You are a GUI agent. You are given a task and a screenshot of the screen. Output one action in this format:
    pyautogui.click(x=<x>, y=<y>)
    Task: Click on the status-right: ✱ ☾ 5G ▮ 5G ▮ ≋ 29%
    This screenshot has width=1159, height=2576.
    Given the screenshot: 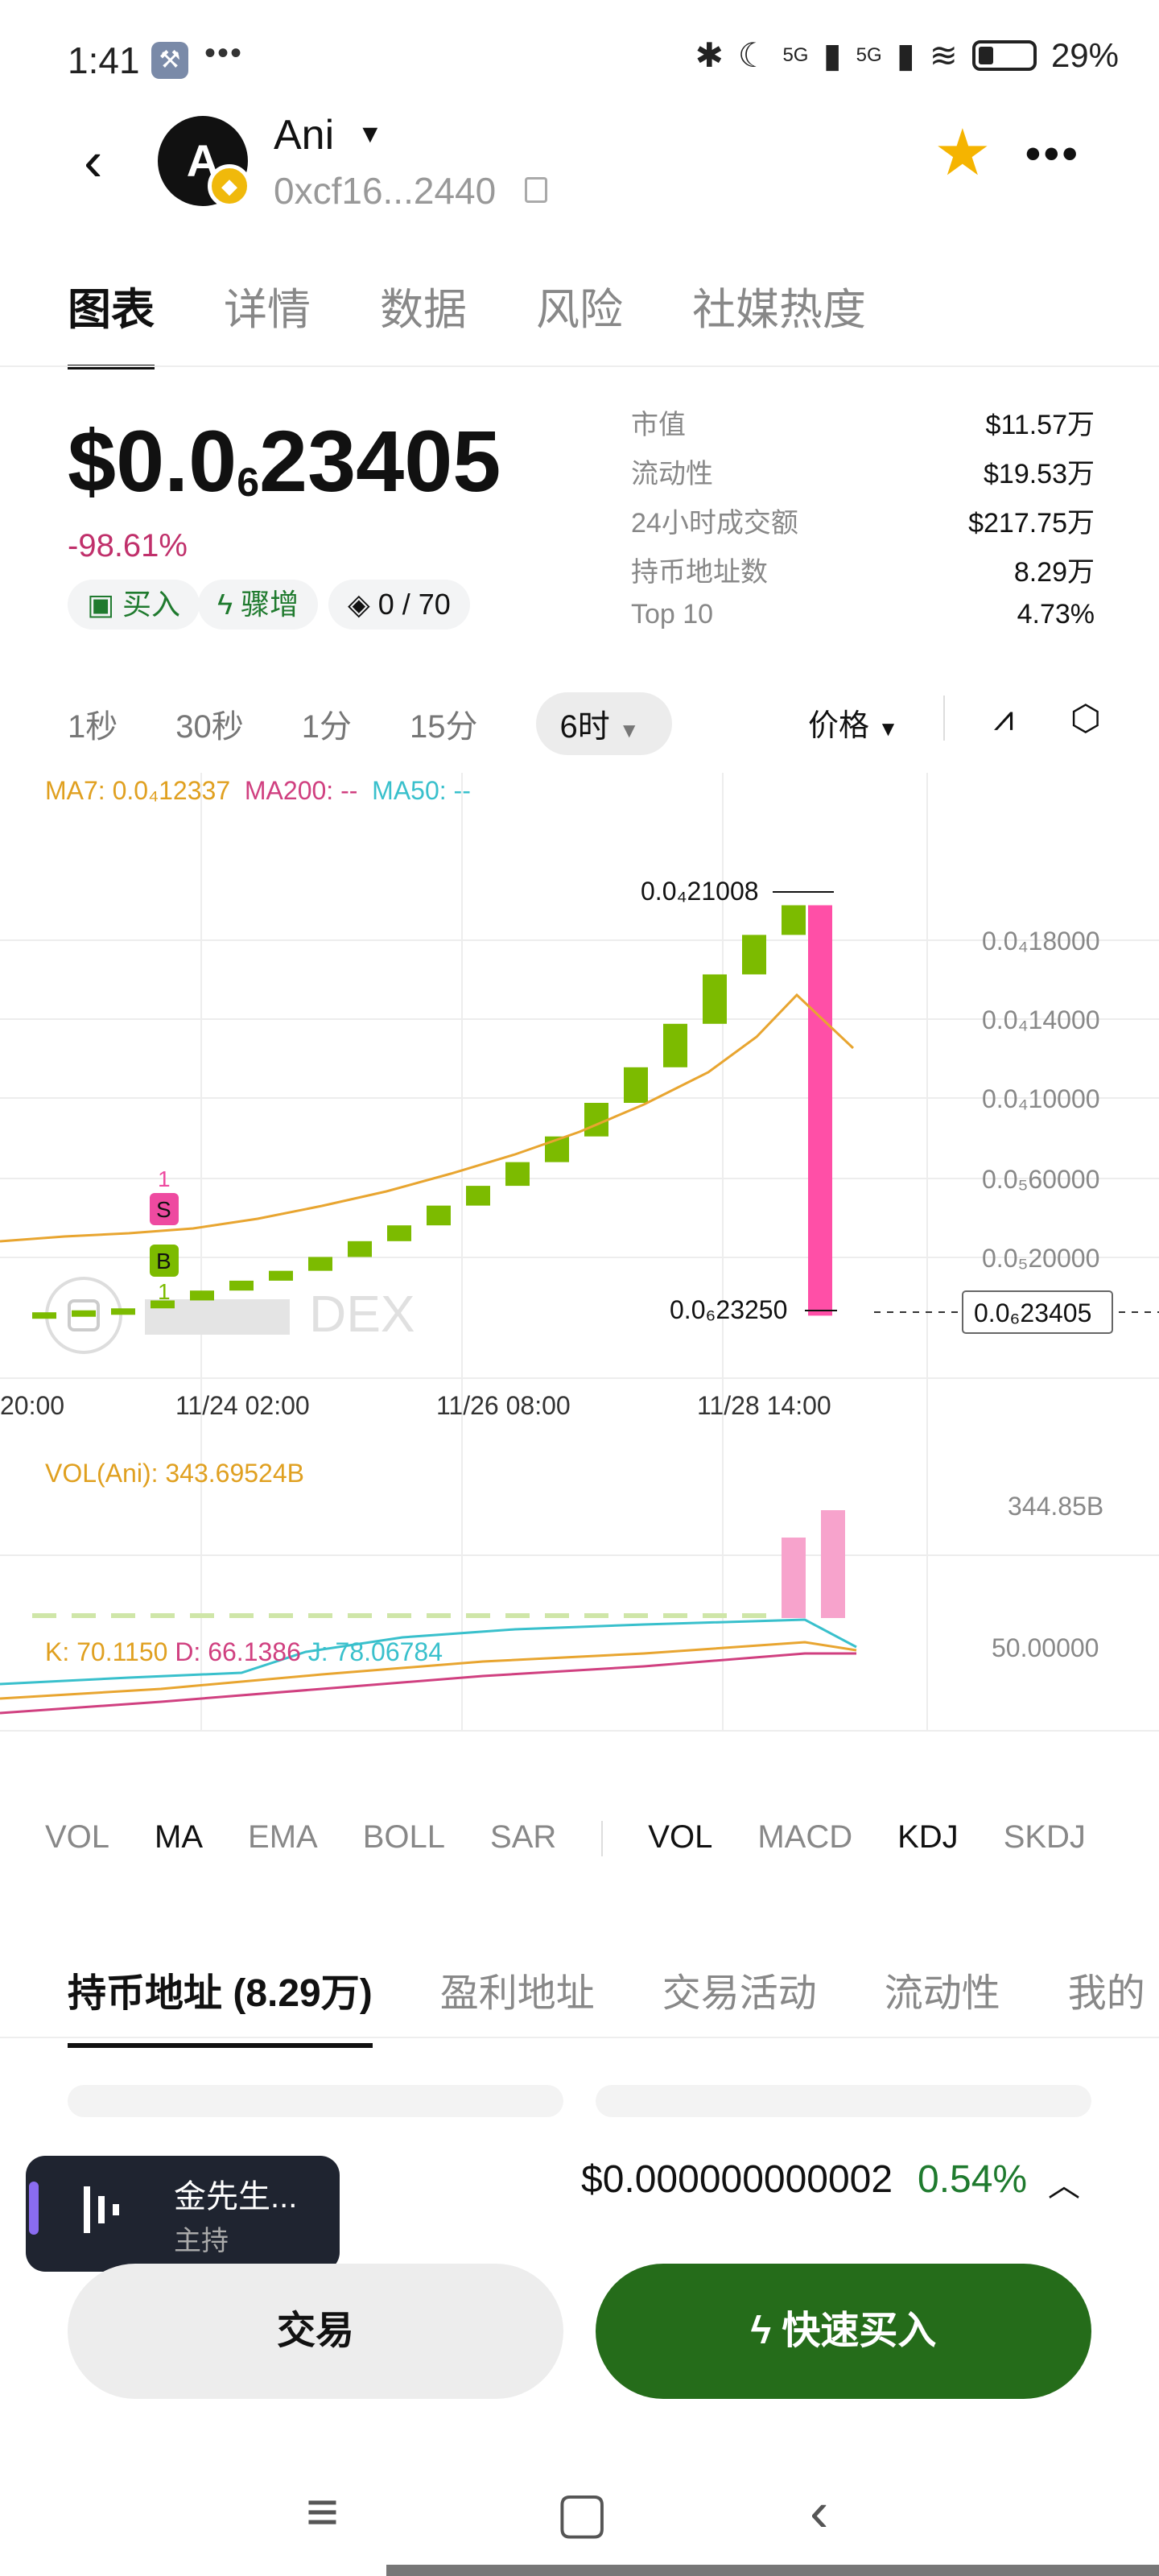 What is the action you would take?
    pyautogui.click(x=907, y=55)
    